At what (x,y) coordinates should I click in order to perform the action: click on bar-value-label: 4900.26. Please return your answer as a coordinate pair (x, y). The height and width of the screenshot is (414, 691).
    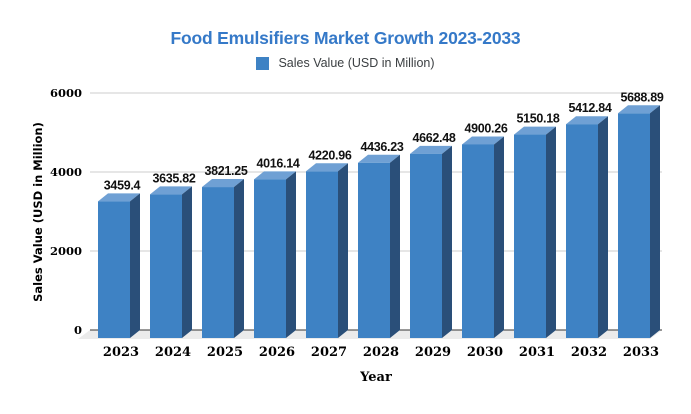
    Looking at the image, I should click on (485, 128).